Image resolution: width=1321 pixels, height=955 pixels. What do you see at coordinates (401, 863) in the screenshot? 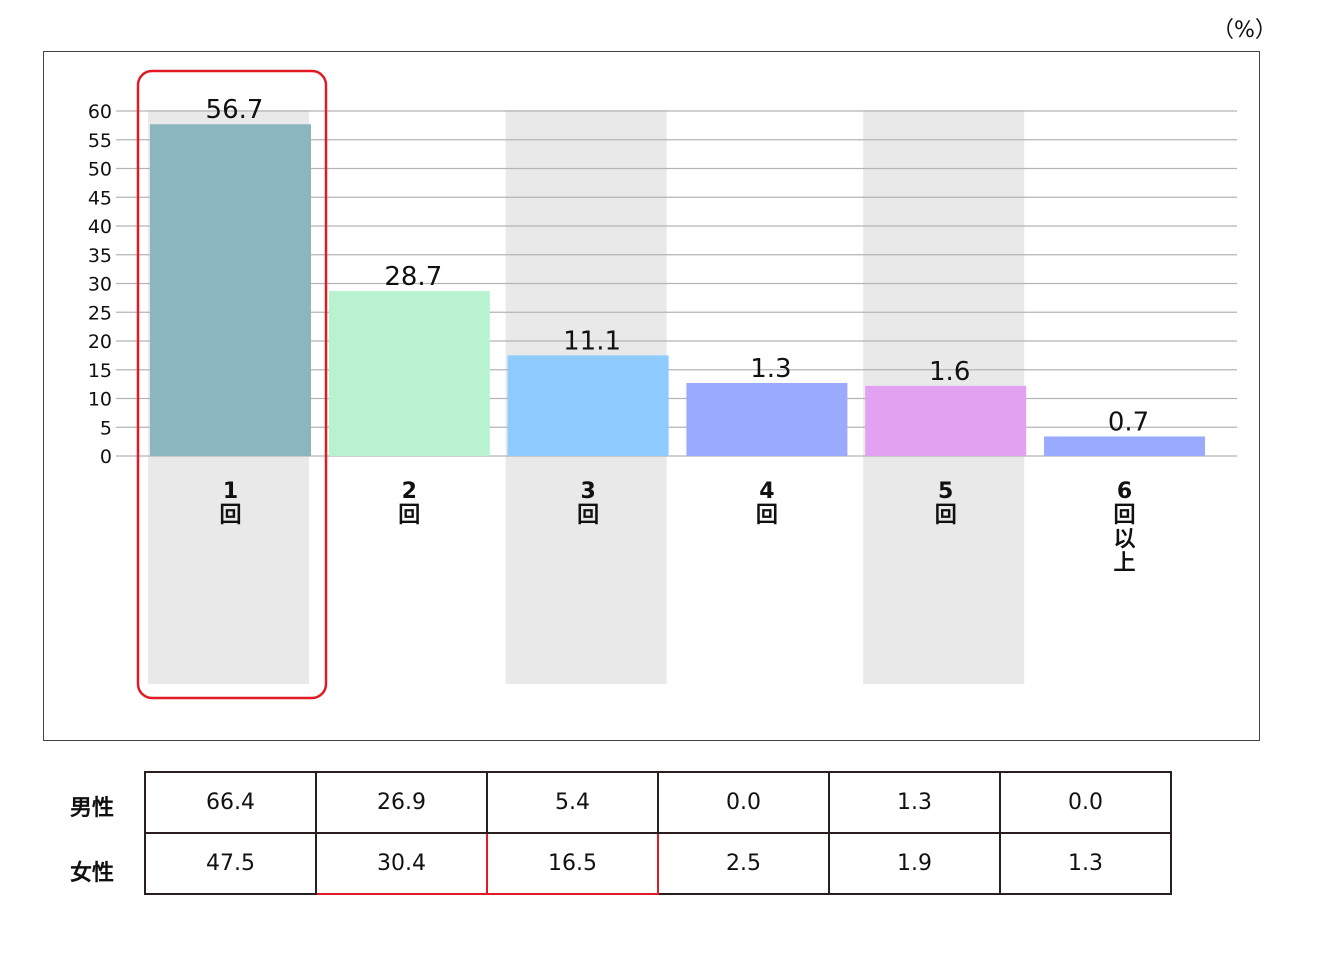
I see `table-cell-highlighted: 30.4` at bounding box center [401, 863].